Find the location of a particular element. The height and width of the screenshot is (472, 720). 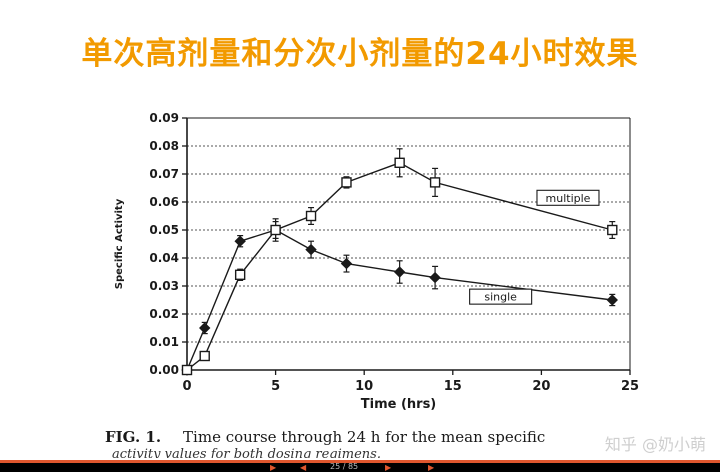

y-tick-label: 0.07 is located at coordinates (164, 174).